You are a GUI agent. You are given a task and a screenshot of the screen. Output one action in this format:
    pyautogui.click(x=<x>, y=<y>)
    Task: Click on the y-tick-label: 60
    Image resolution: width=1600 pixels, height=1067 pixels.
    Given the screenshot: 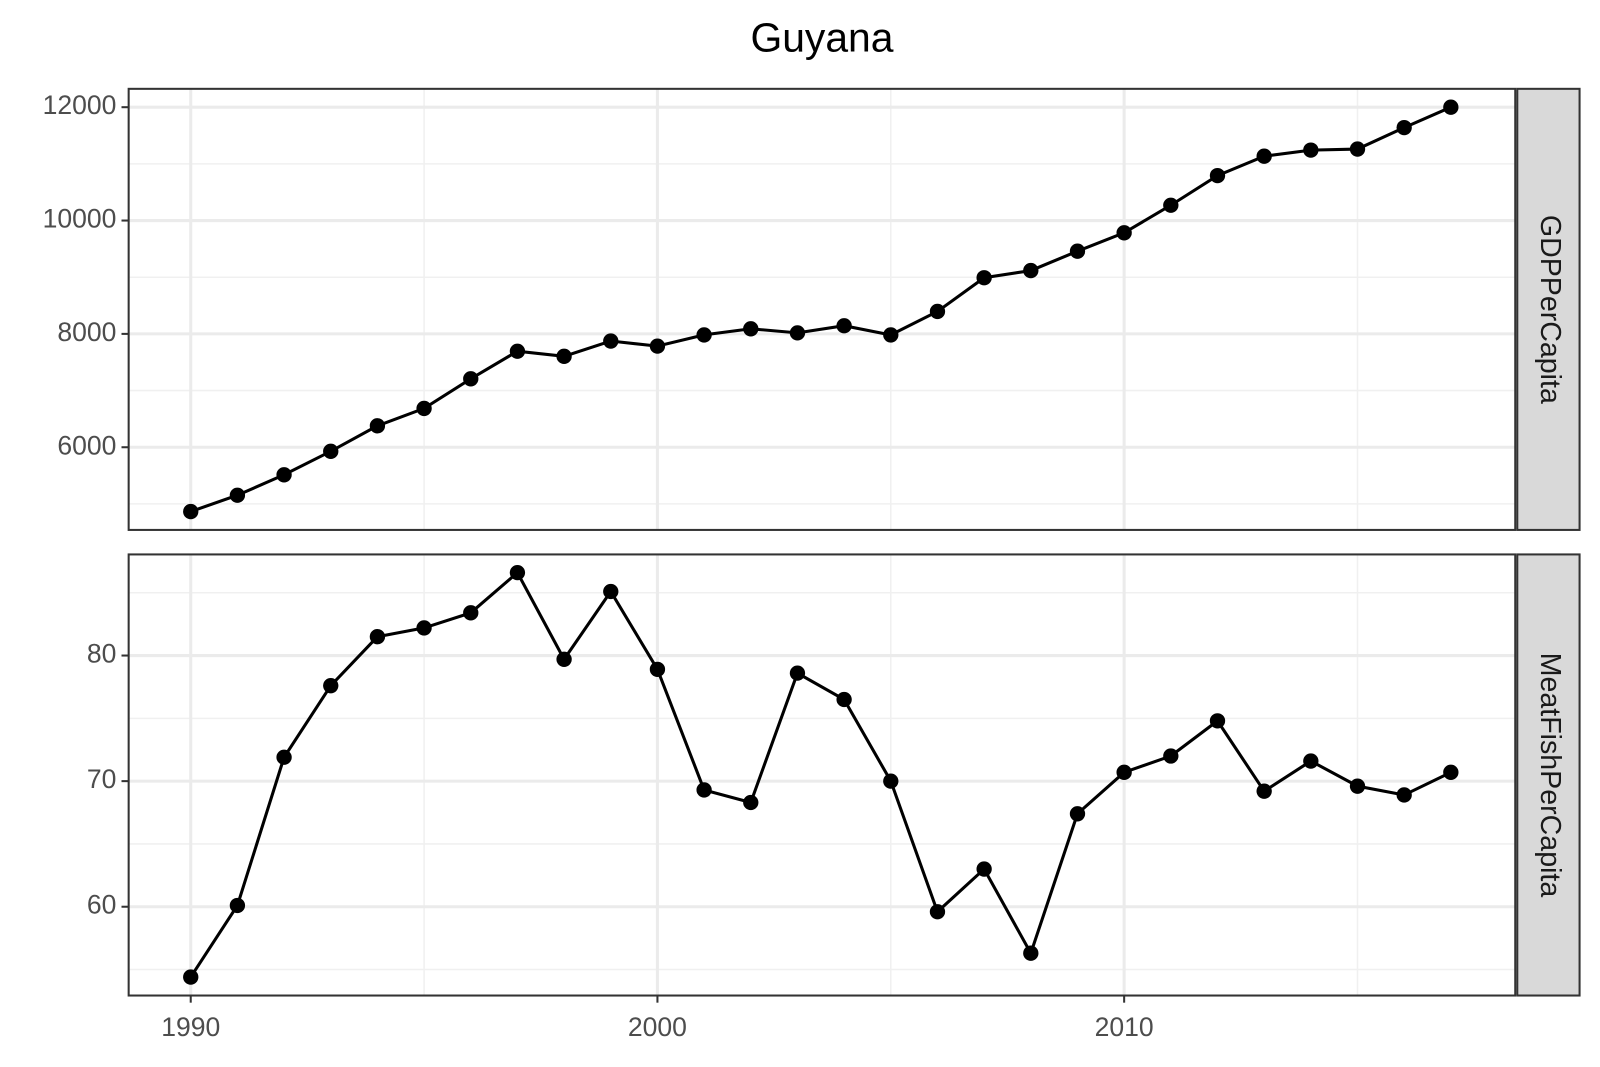 What is the action you would take?
    pyautogui.click(x=102, y=905)
    